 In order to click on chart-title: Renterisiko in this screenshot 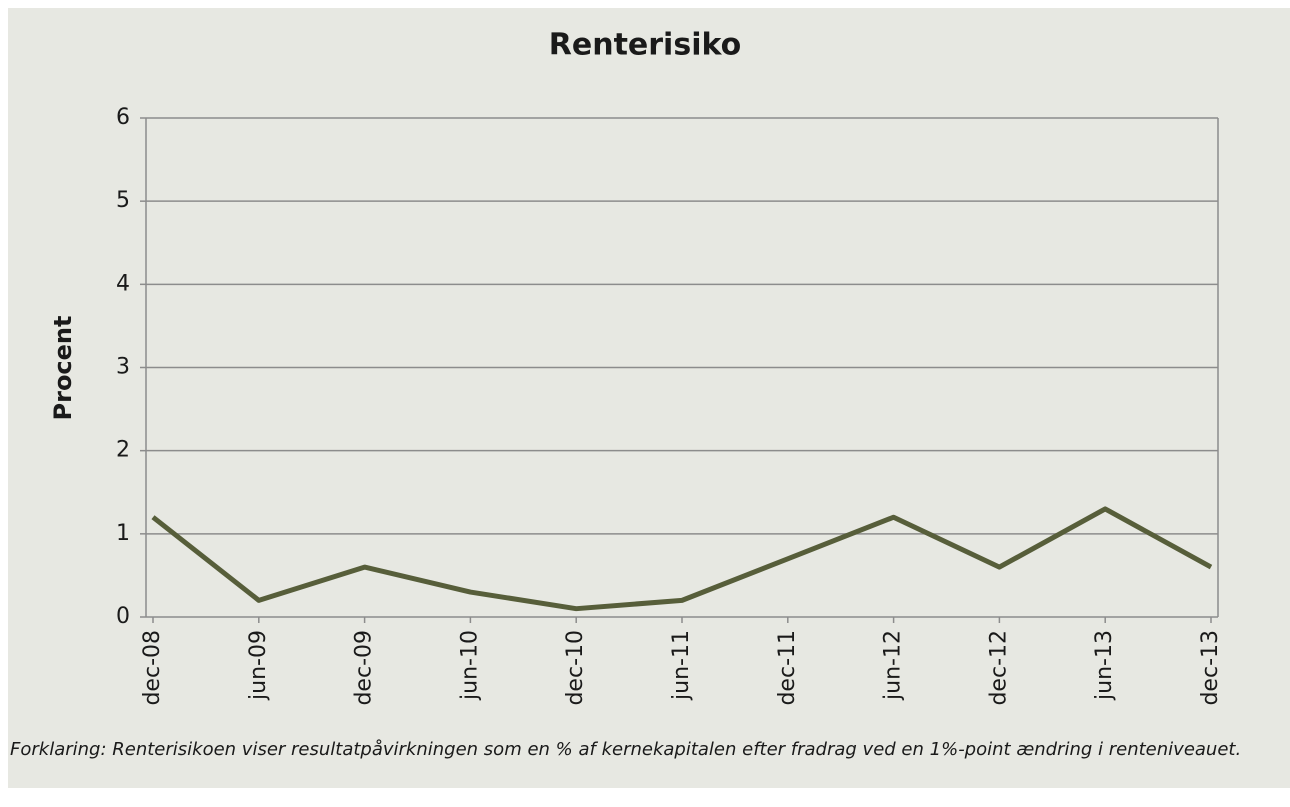, I will do `click(645, 45)`.